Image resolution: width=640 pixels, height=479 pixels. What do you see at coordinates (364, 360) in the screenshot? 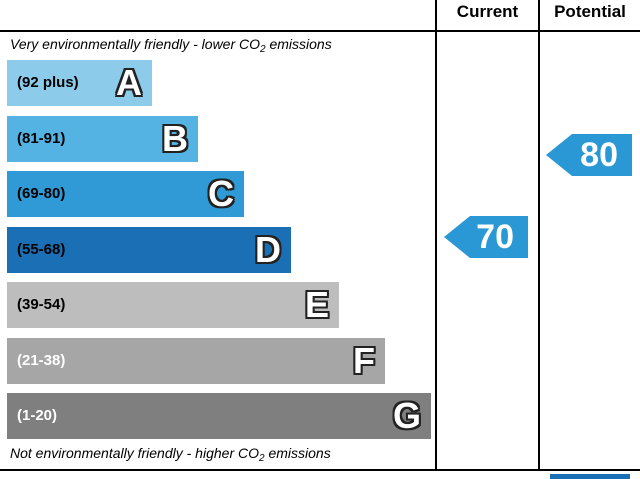
I see `band-letter: F` at bounding box center [364, 360].